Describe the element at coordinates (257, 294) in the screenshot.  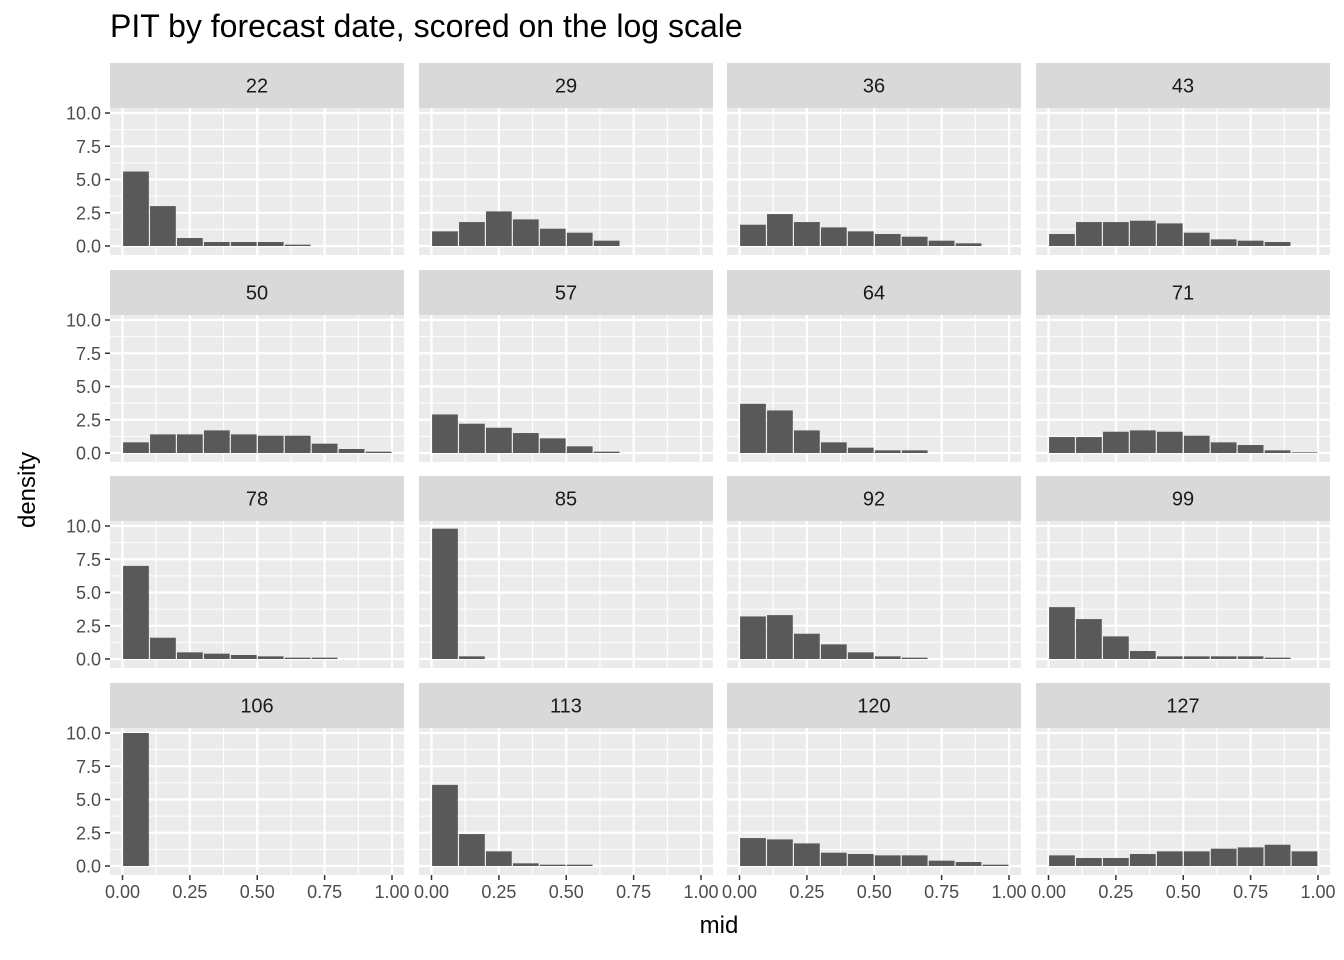
I see `facet-strip-label: 50` at that location.